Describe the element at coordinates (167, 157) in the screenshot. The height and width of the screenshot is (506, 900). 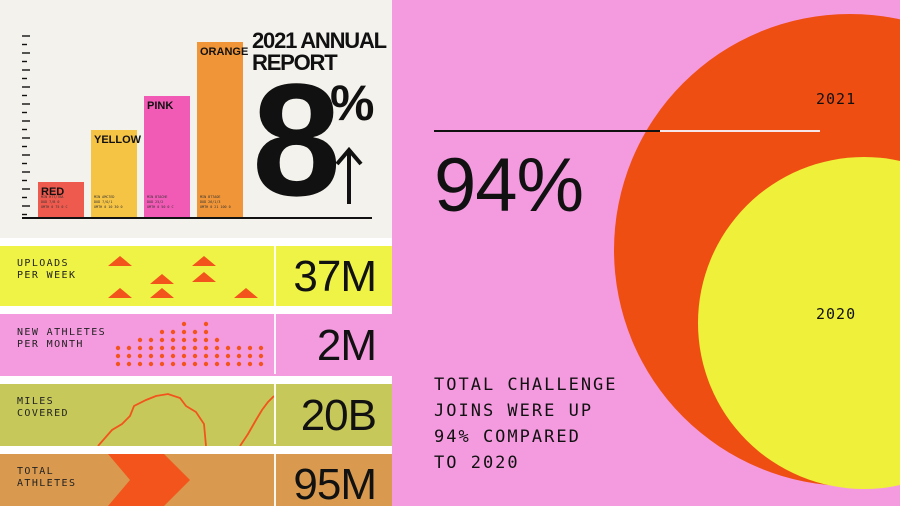
I see `bar-pink` at that location.